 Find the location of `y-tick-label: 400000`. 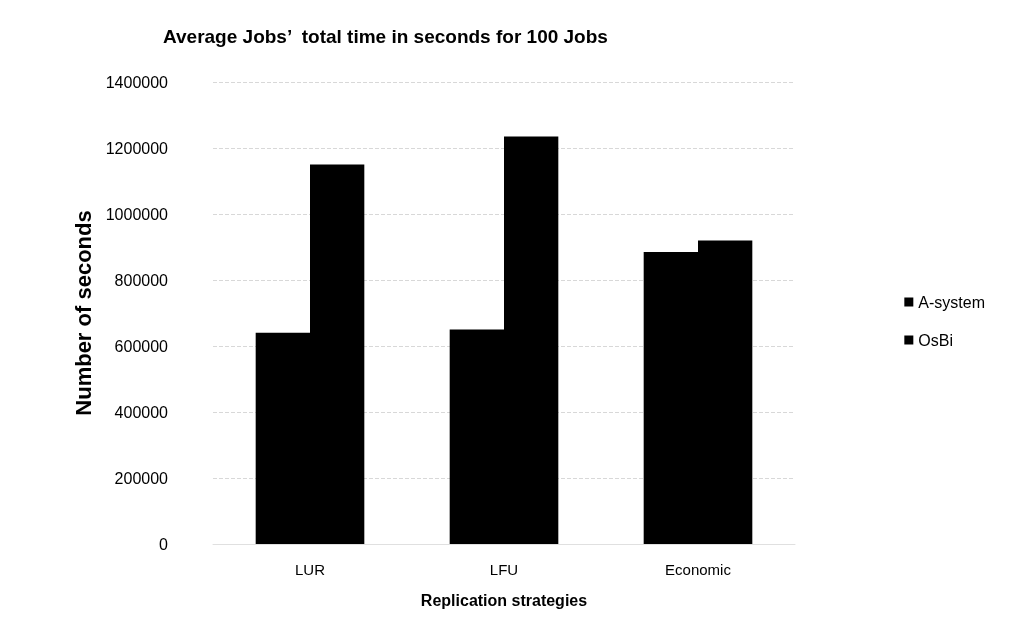

y-tick-label: 400000 is located at coordinates (141, 412).